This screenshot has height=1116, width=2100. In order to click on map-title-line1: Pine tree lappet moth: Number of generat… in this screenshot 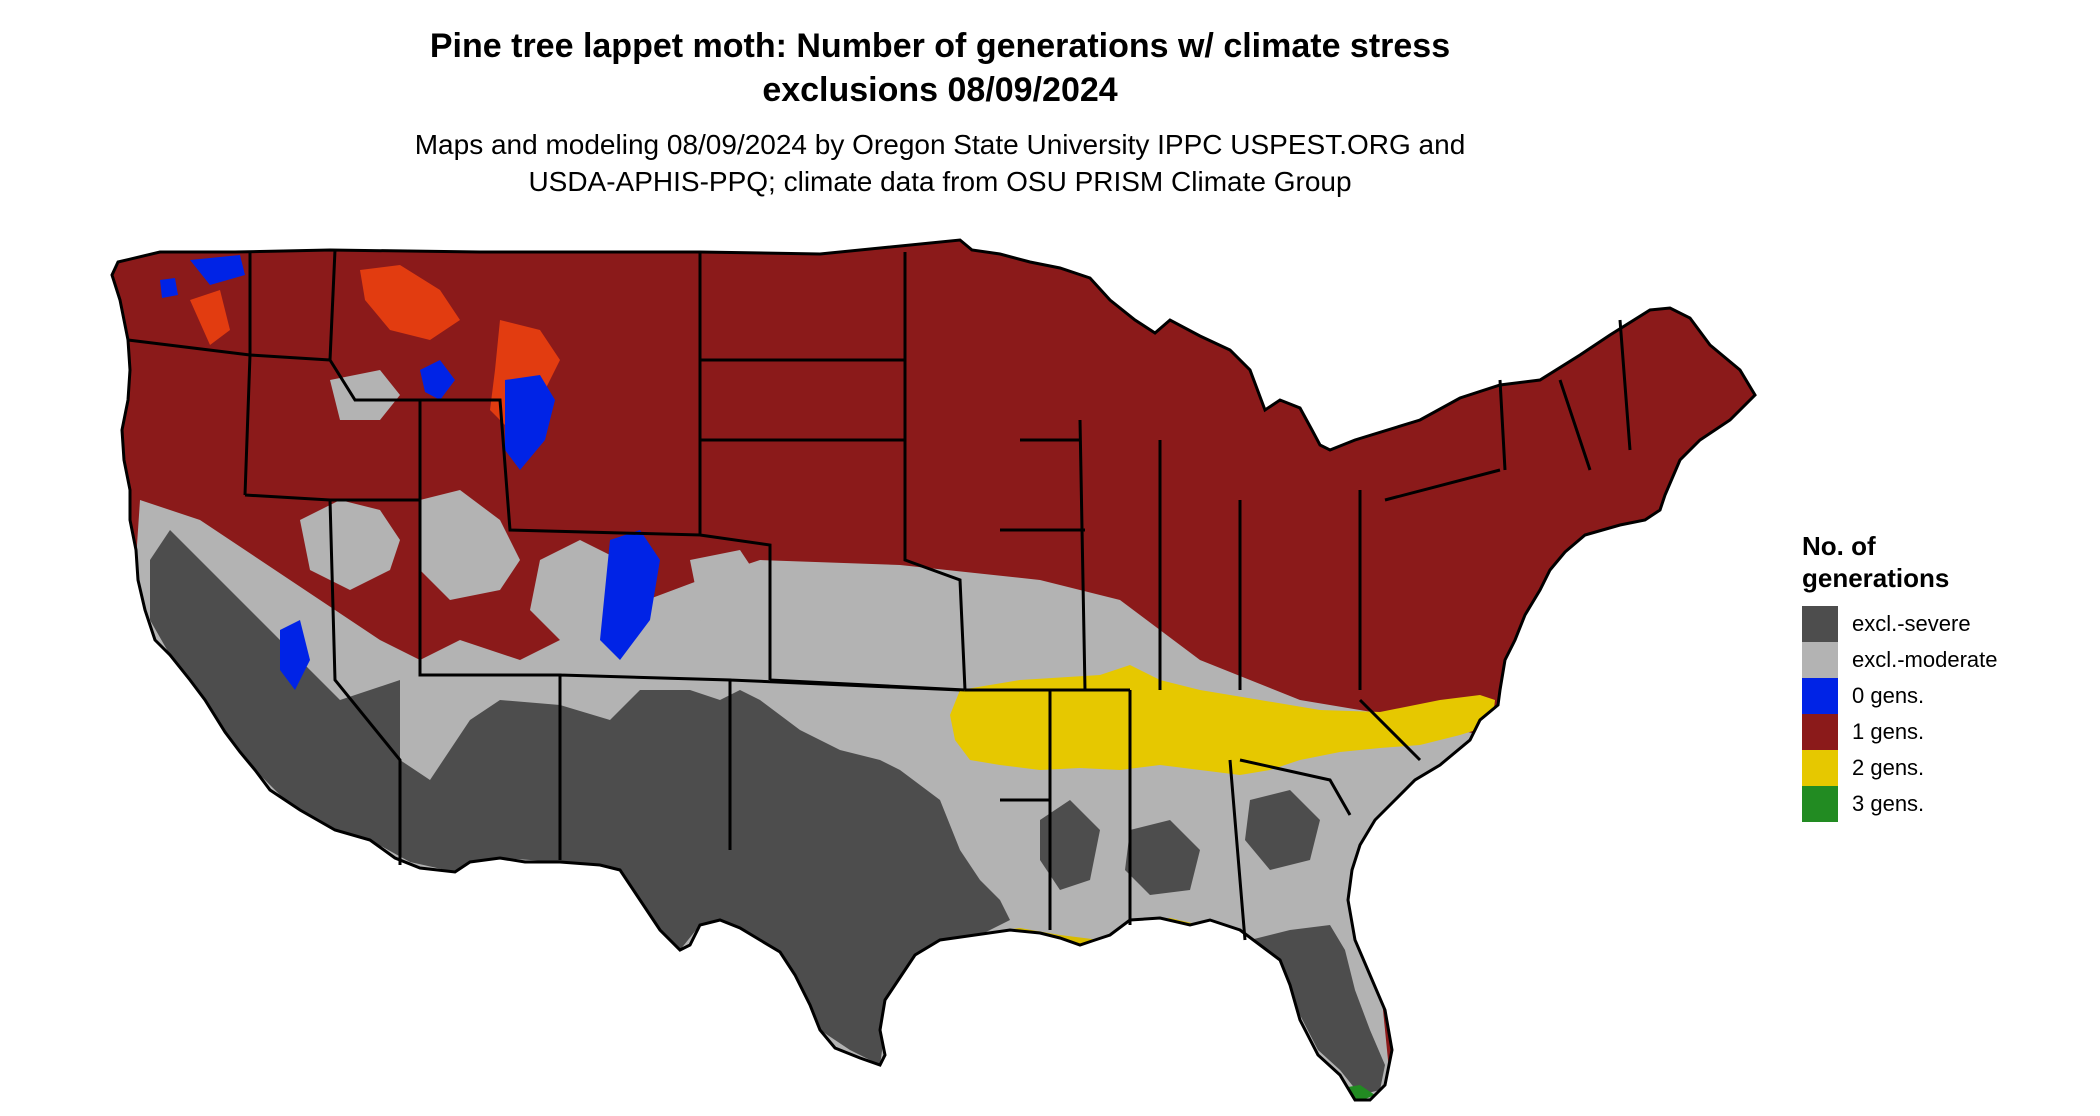, I will do `click(940, 46)`.